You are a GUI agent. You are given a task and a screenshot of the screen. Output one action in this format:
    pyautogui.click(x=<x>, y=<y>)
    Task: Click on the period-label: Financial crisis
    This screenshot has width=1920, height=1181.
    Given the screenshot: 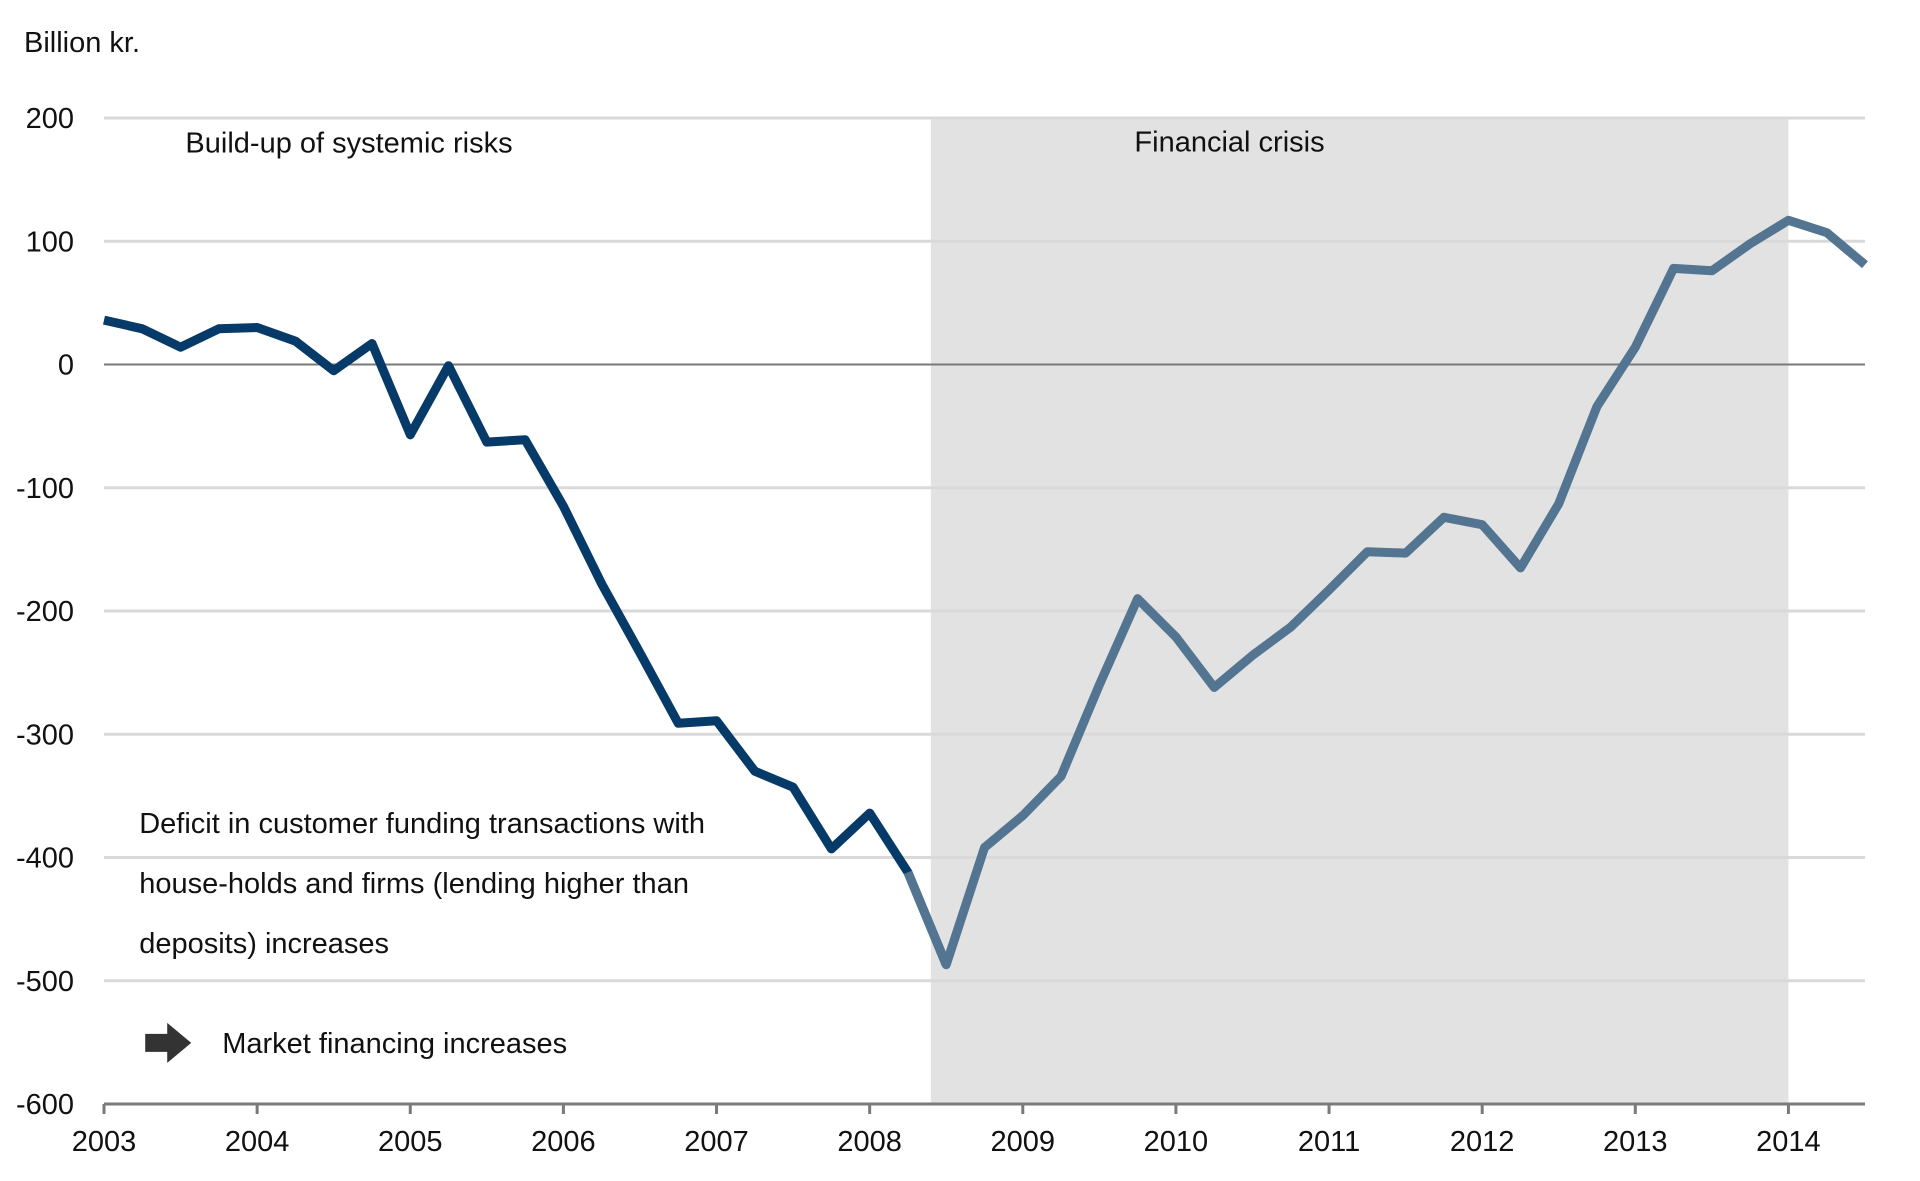 What is the action you would take?
    pyautogui.click(x=1229, y=142)
    